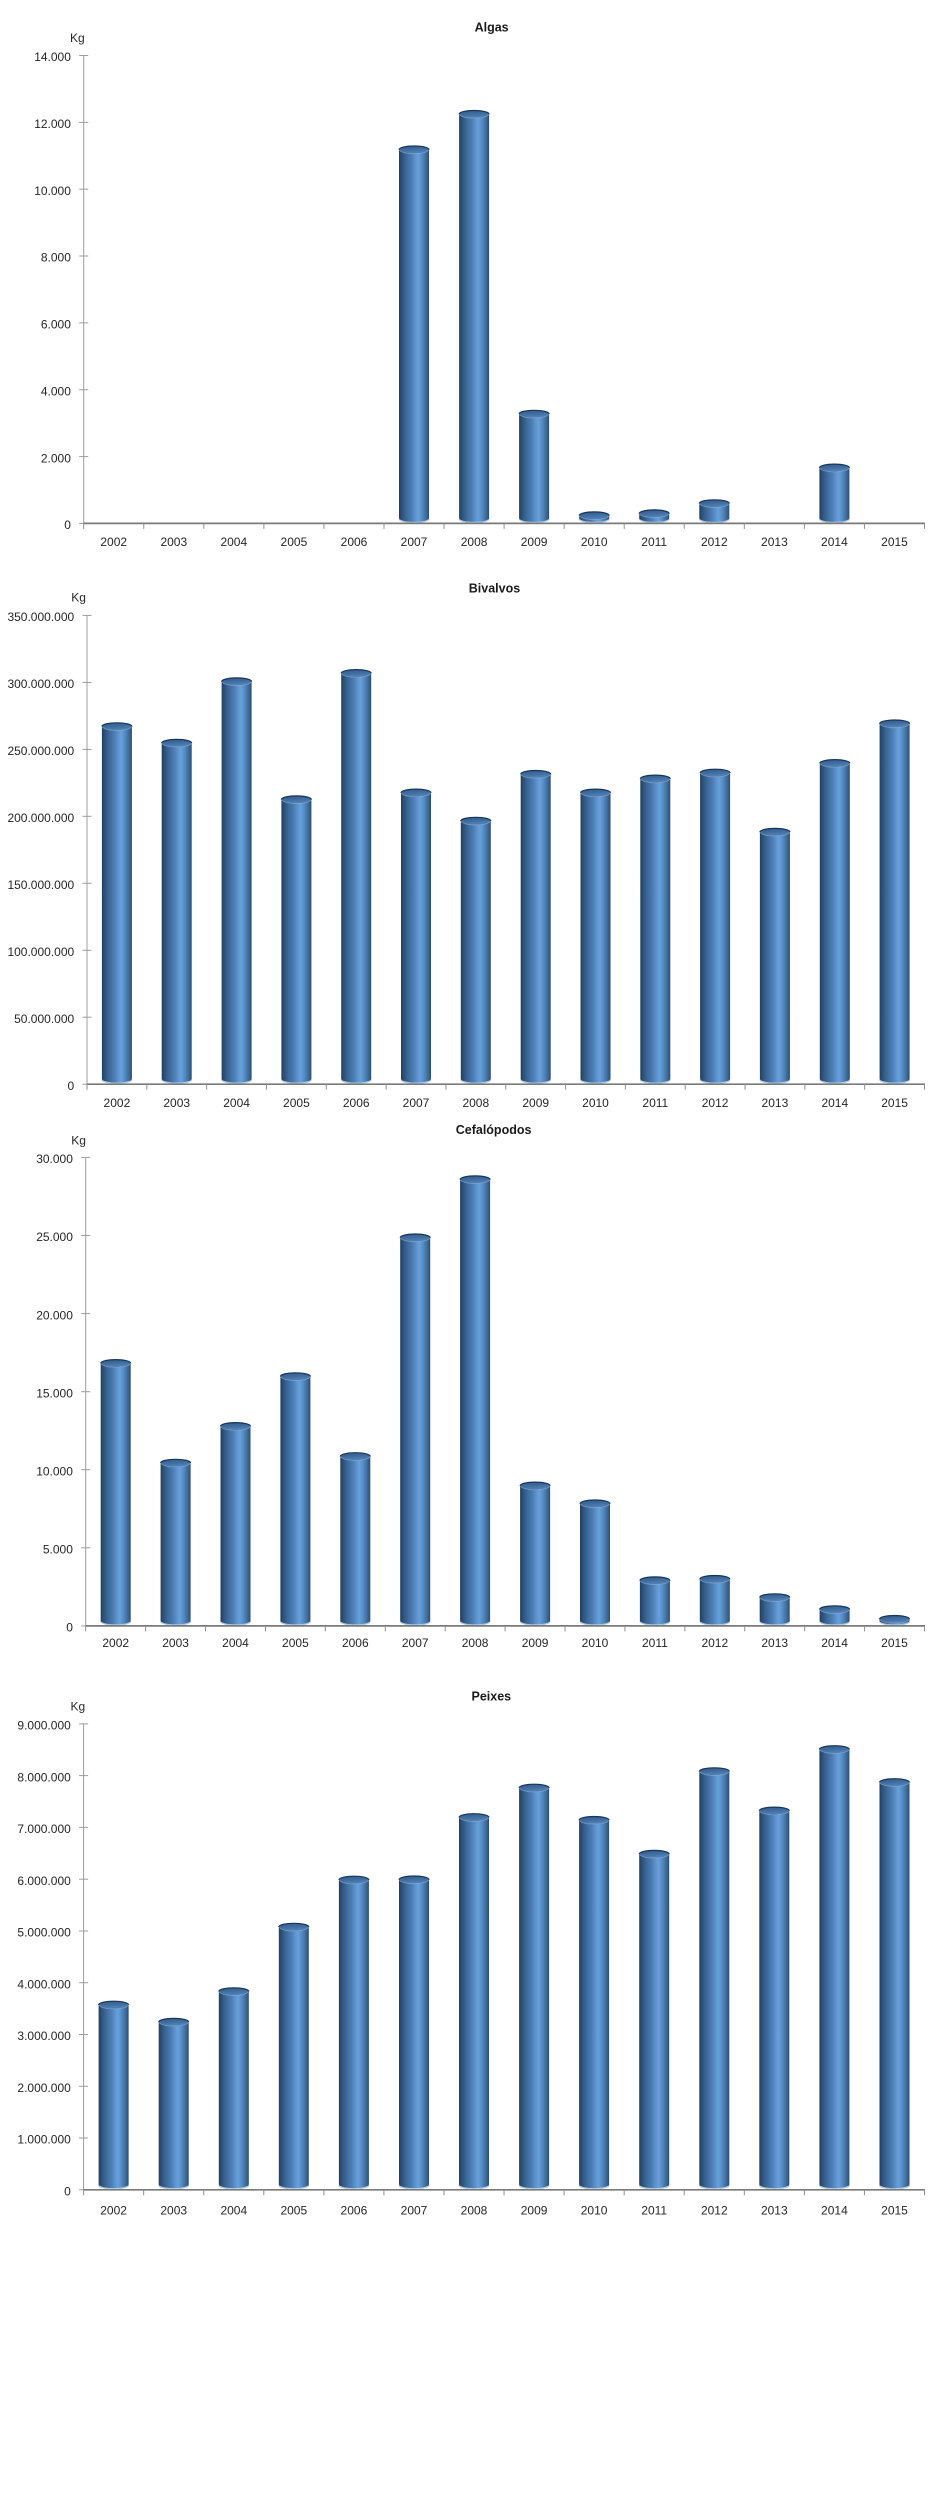  Describe the element at coordinates (494, 589) in the screenshot. I see `svg-text: Bivalvos` at that location.